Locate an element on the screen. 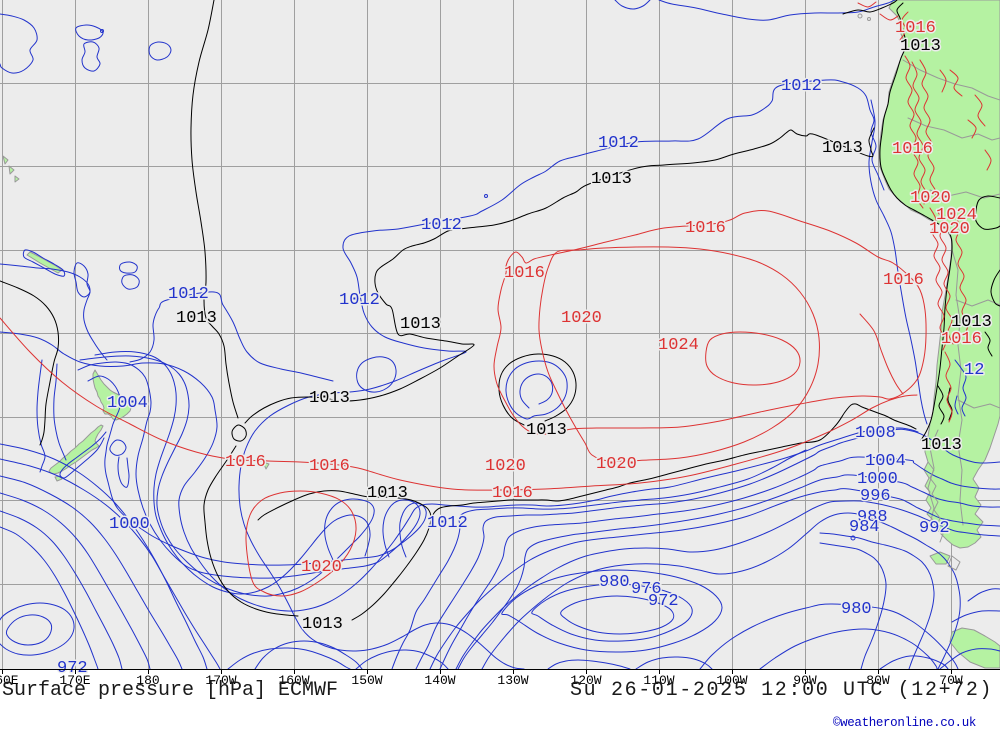 The width and height of the screenshot is (1000, 733). svg-text: 80W is located at coordinates (878, 680).